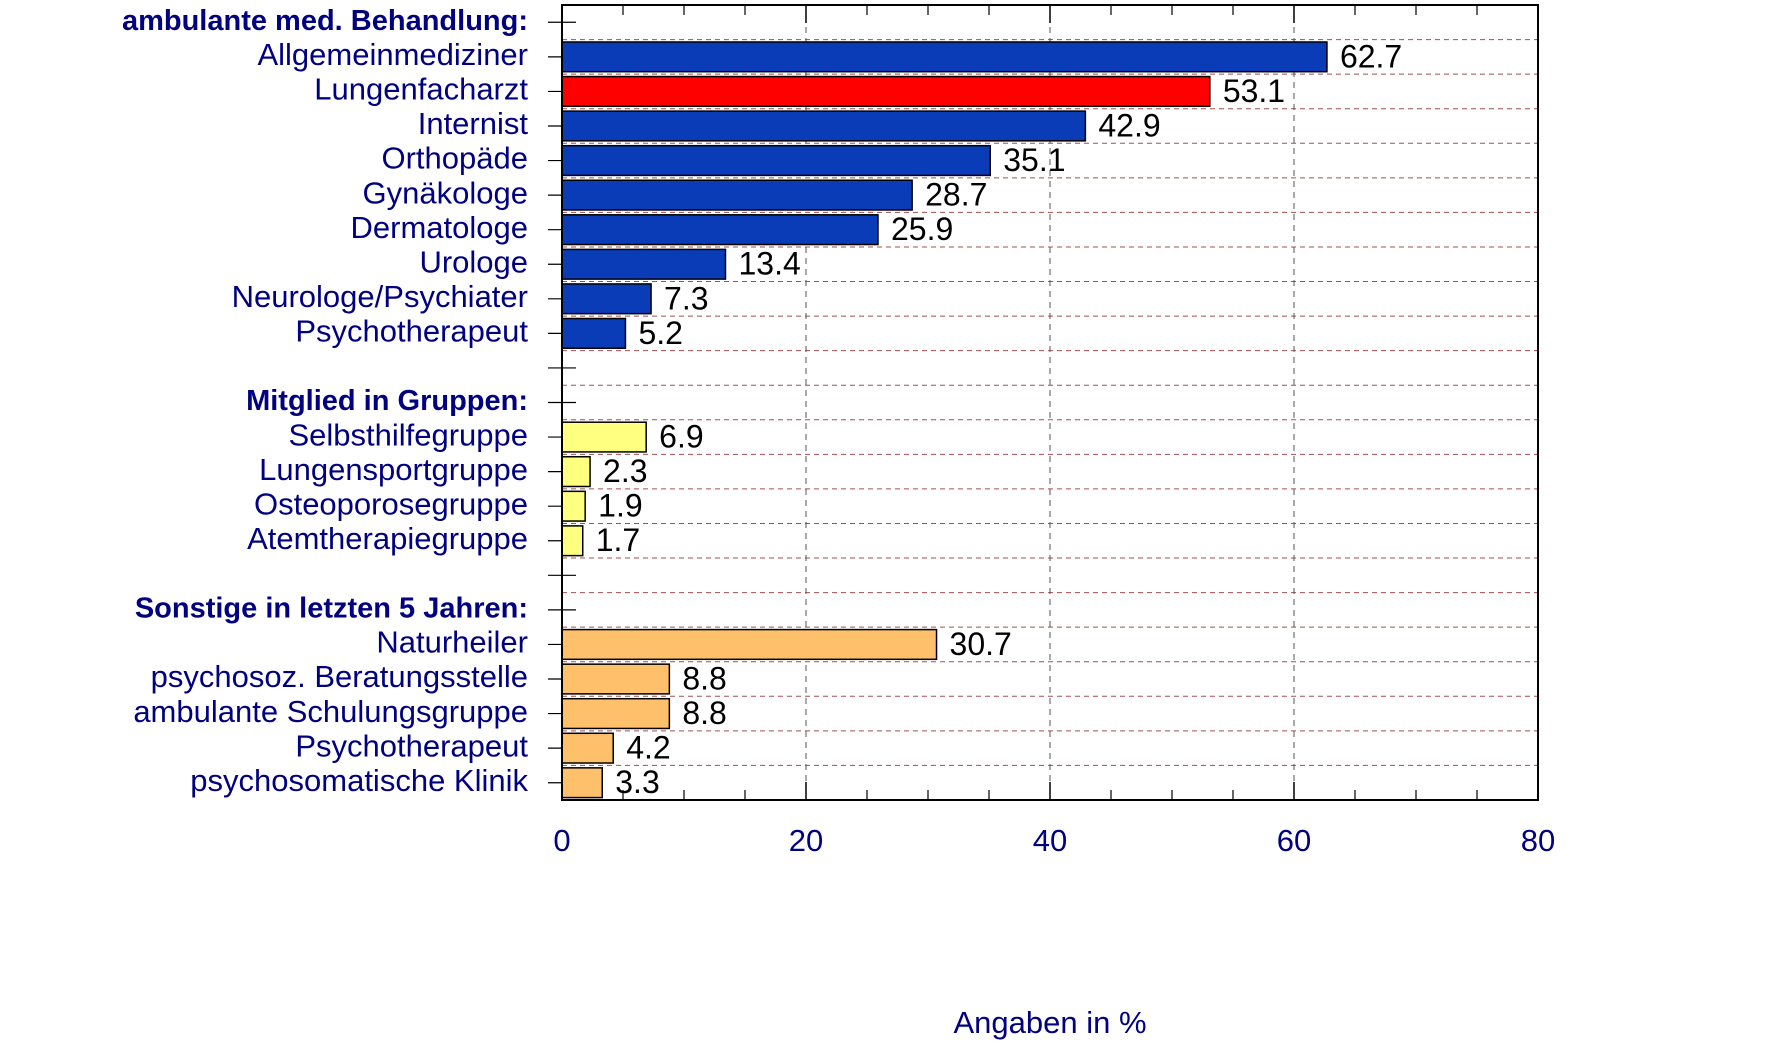 This screenshot has height=1063, width=1783. I want to click on data-label: 7.3, so click(686, 298).